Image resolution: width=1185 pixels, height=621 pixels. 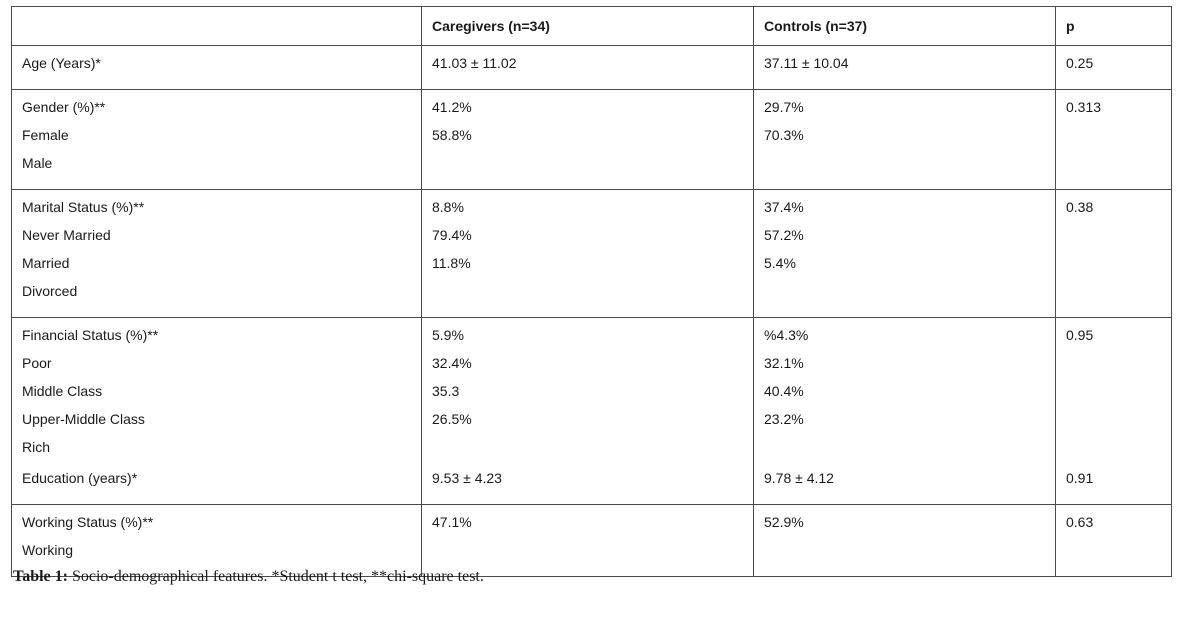 What do you see at coordinates (1080, 63) in the screenshot?
I see `p-value: 0.25` at bounding box center [1080, 63].